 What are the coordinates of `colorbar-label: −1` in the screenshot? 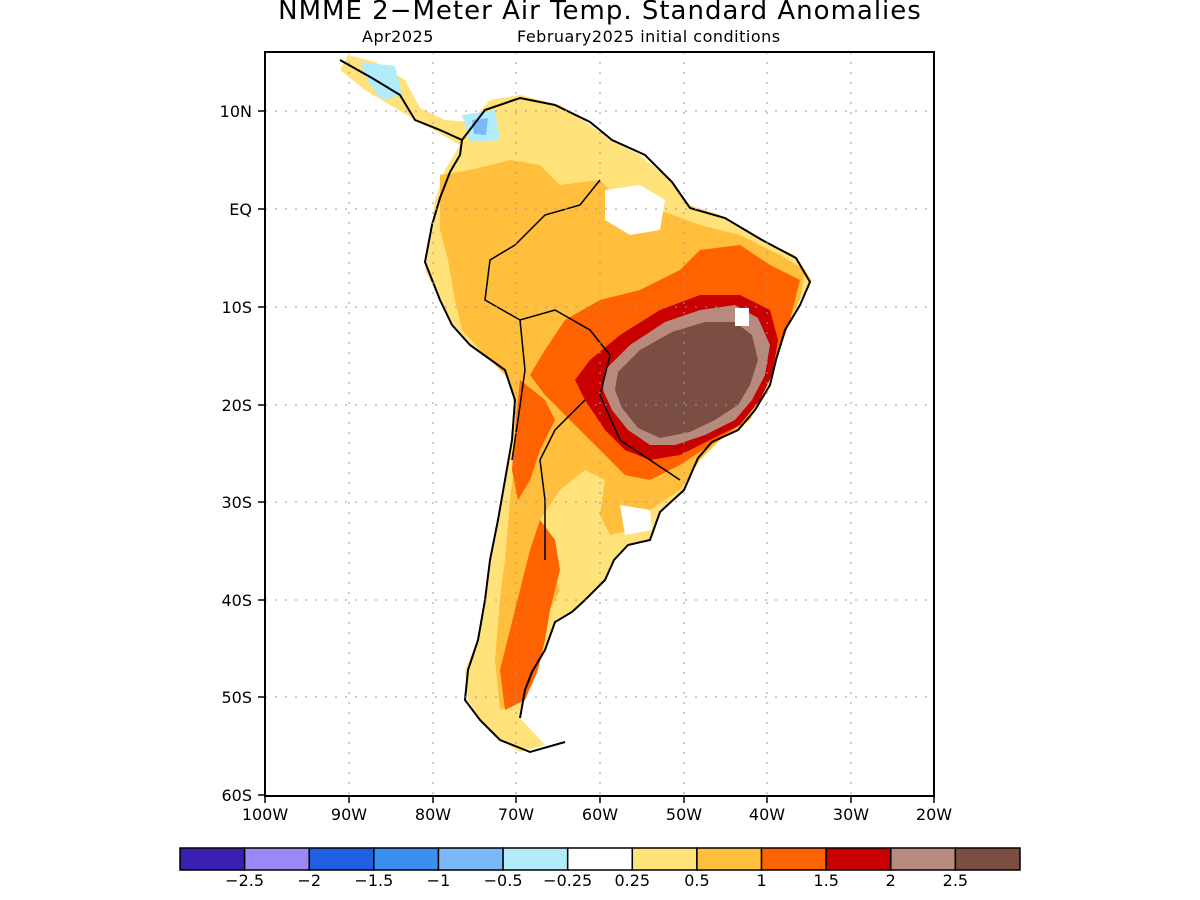 It's located at (439, 880).